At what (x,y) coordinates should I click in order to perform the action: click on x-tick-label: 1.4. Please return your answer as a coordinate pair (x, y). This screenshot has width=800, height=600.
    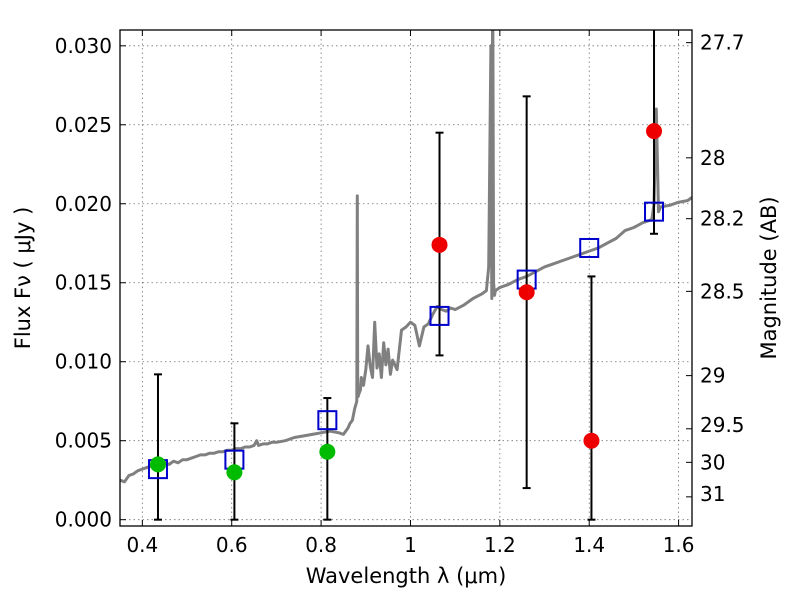
    Looking at the image, I should click on (589, 545).